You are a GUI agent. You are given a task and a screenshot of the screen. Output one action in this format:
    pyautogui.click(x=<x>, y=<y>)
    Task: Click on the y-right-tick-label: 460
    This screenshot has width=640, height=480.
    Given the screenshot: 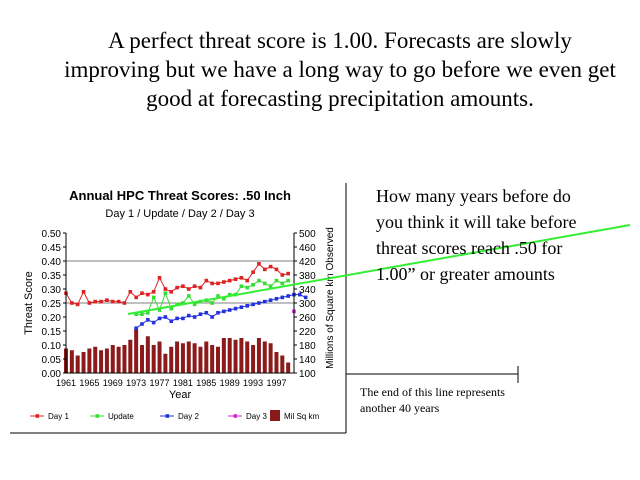 What is the action you would take?
    pyautogui.click(x=307, y=248)
    